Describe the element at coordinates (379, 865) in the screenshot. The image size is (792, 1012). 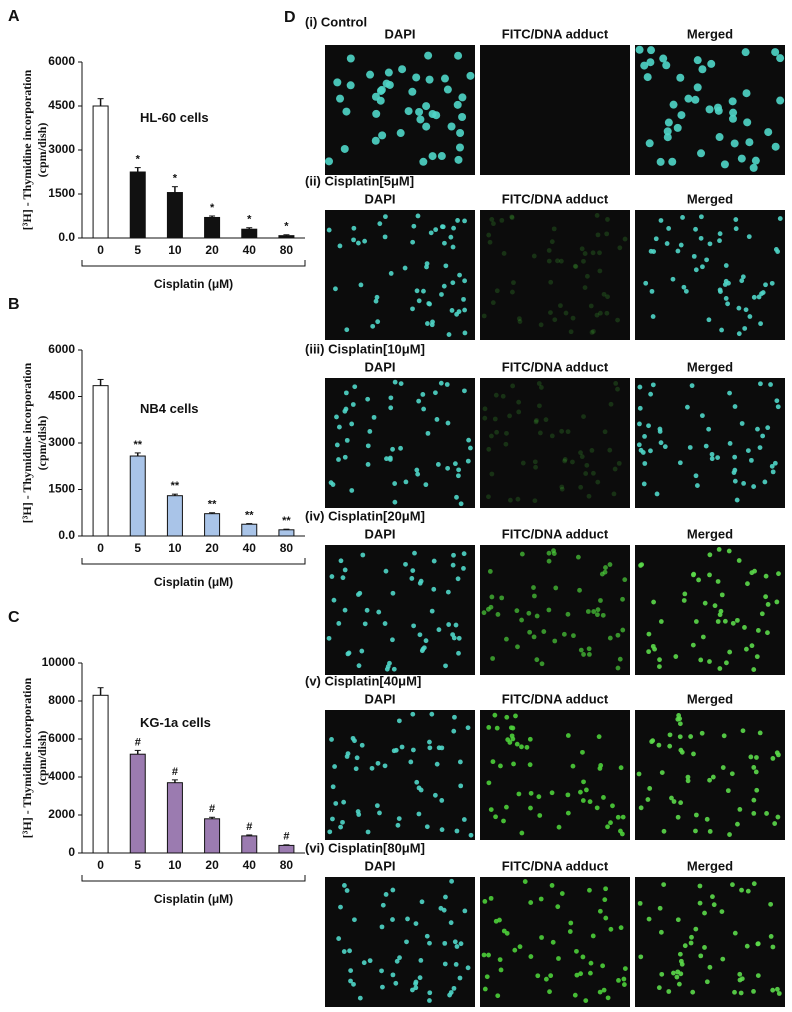
I see `column-label: DAPI` at that location.